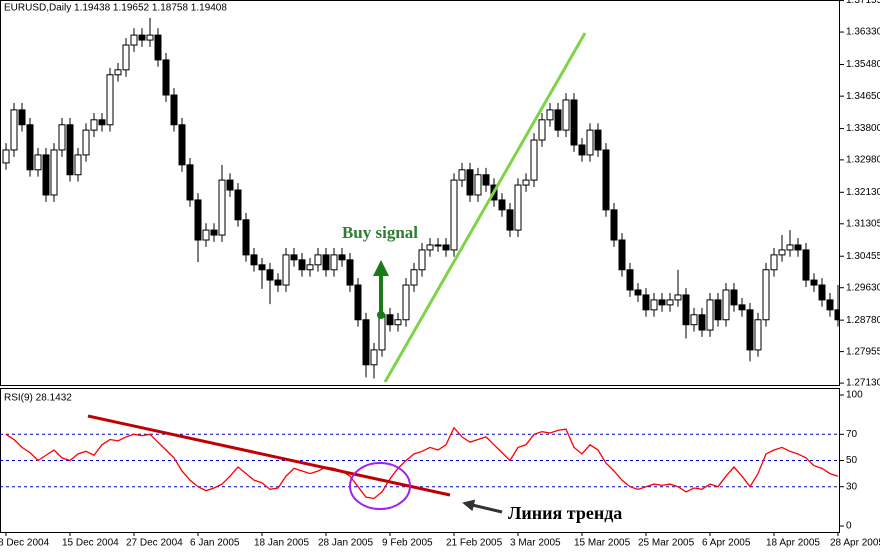 Image resolution: width=880 pixels, height=555 pixels. I want to click on x-tick-label: 9 Feb 2005, so click(407, 543).